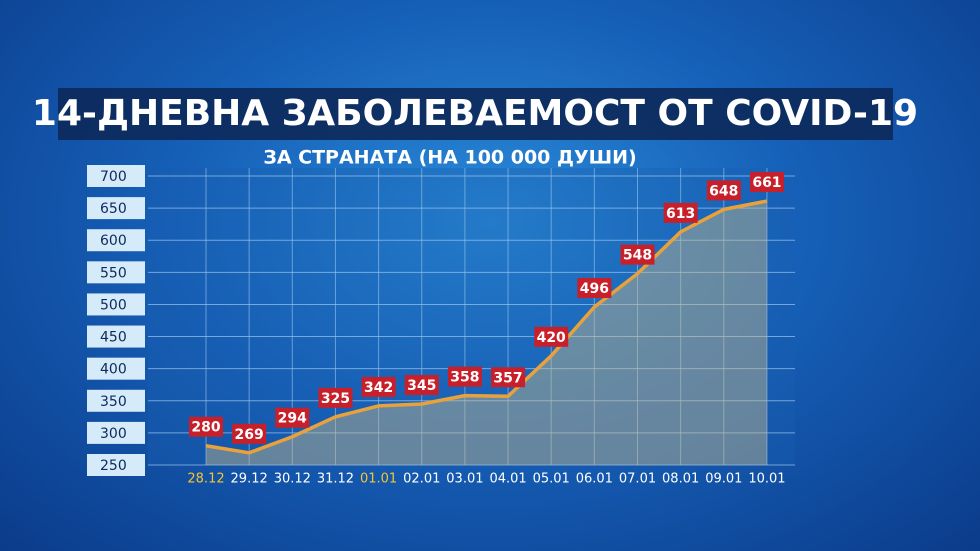 Image resolution: width=980 pixels, height=551 pixels. I want to click on chart-subtitle: ЗА СТРАНАТА (НА 100 000 ДУШИ), so click(449, 158).